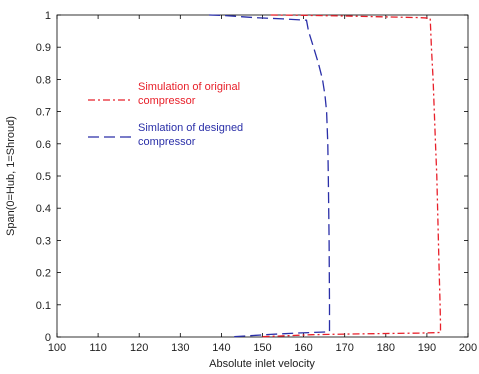  Describe the element at coordinates (427, 348) in the screenshot. I see `x-tick-label: 190` at that location.